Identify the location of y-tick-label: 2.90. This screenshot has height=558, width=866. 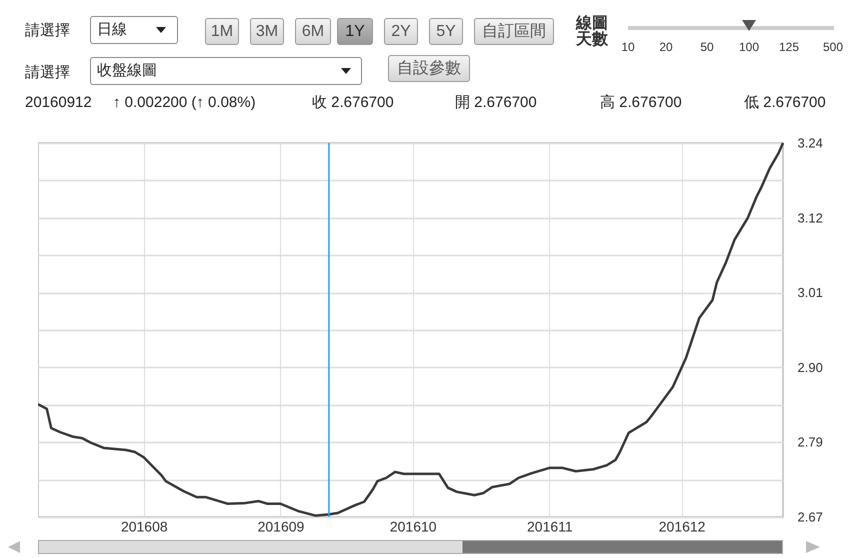
(810, 367).